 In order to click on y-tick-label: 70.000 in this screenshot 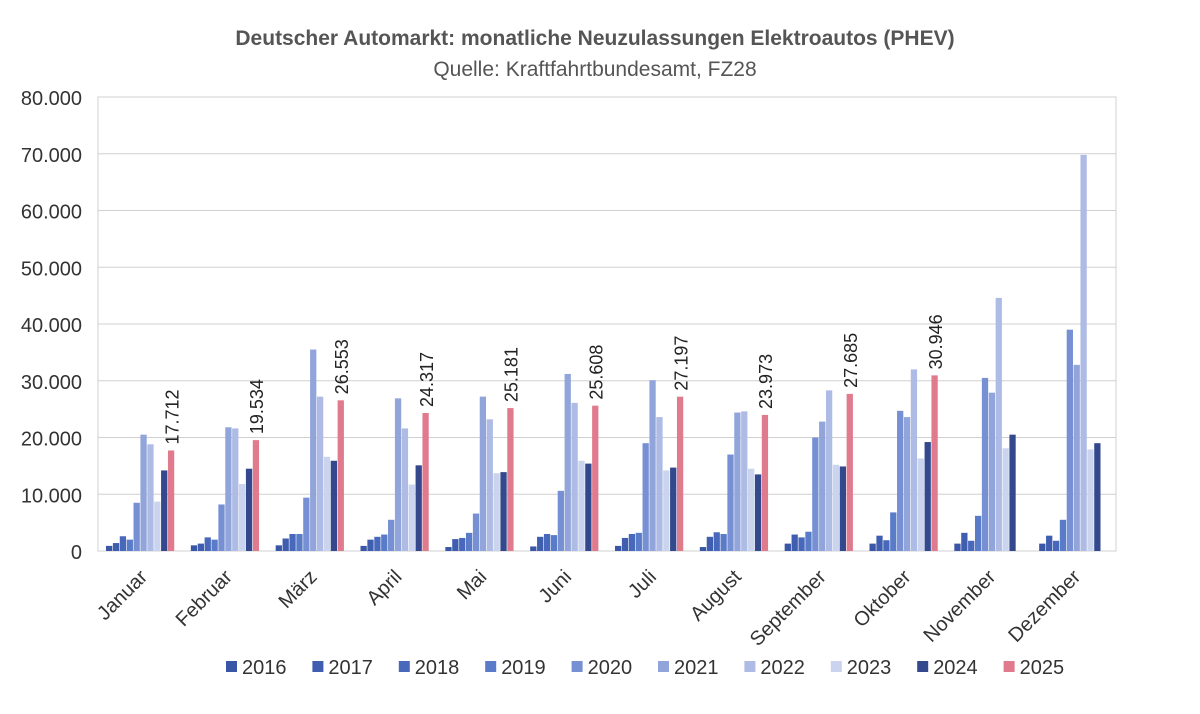, I will do `click(51, 156)`.